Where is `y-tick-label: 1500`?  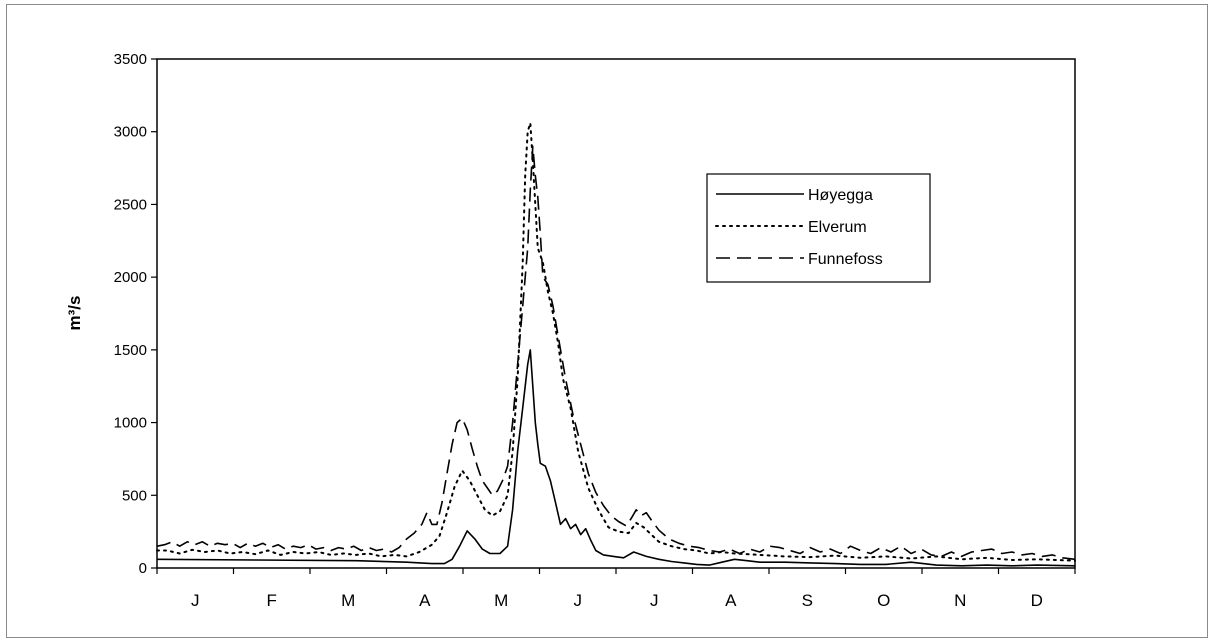
y-tick-label: 1500 is located at coordinates (130, 350).